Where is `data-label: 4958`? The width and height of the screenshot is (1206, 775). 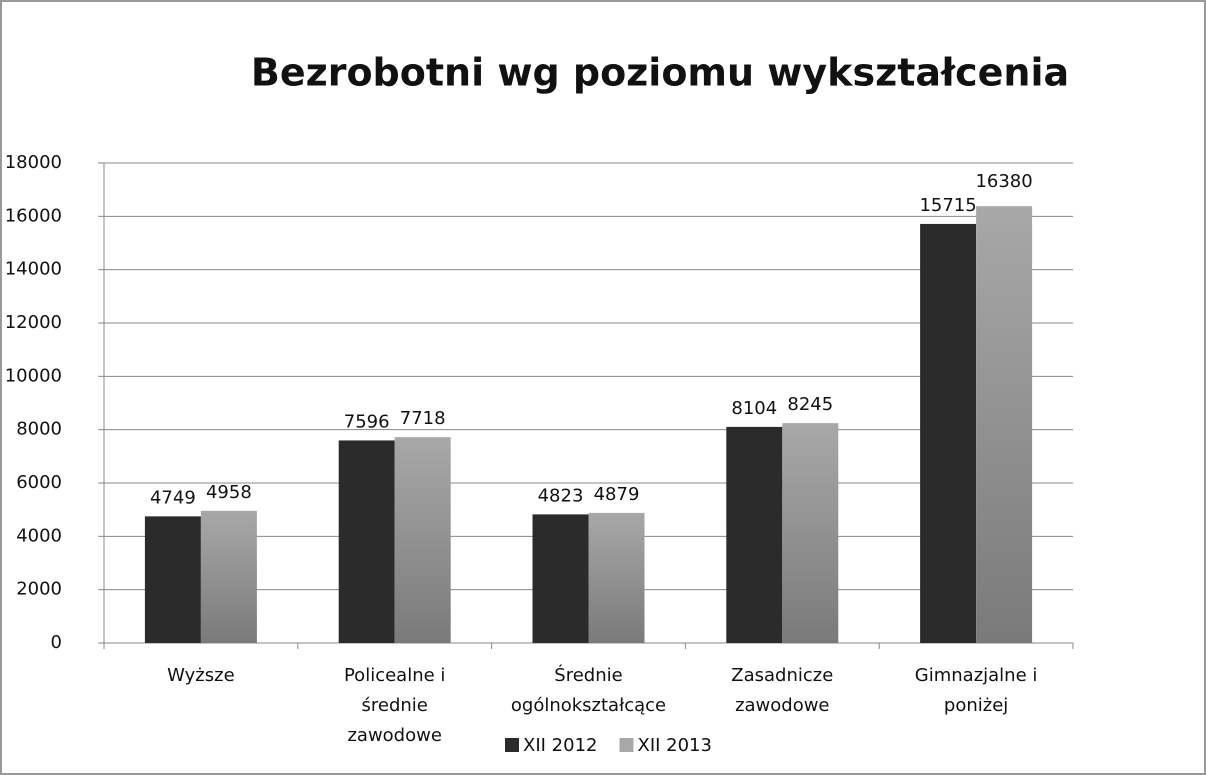
data-label: 4958 is located at coordinates (229, 492).